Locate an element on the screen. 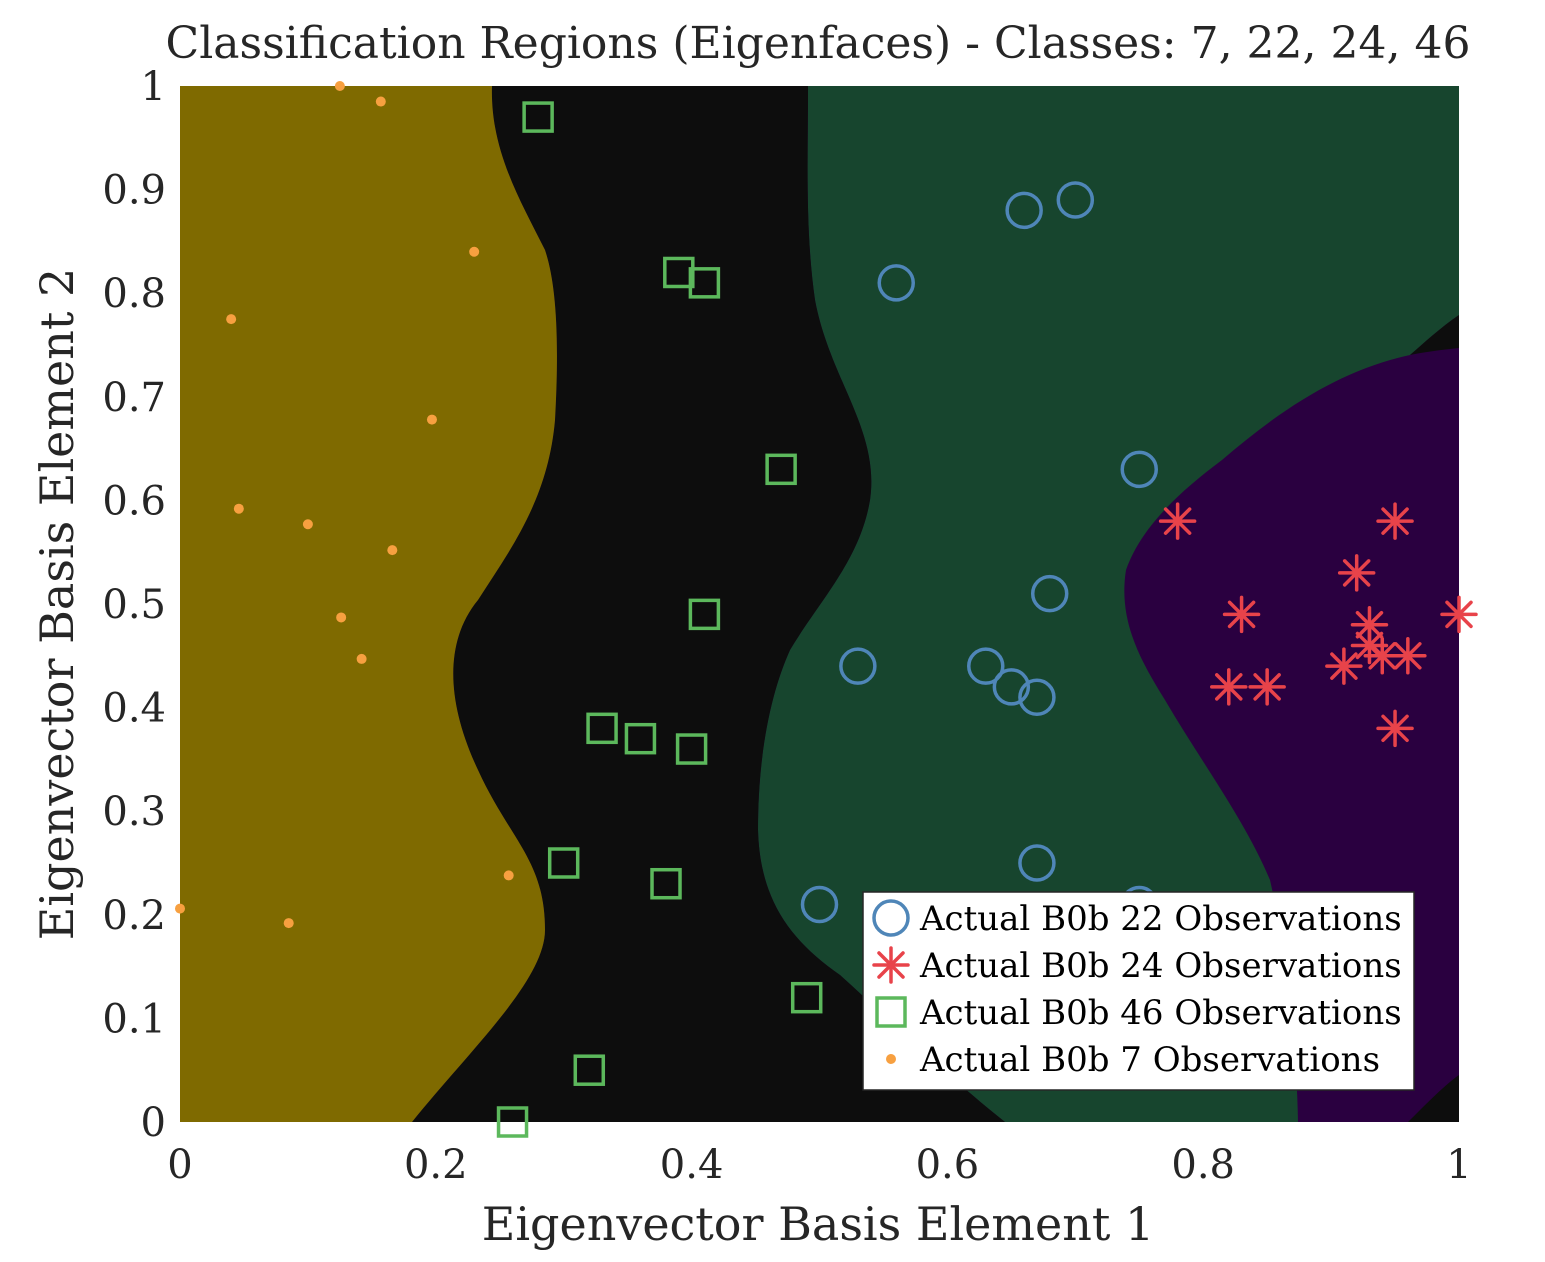 This screenshot has height=1262, width=1545. legend-item: Actual B0b 7 Observations is located at coordinates (1133, 1060).